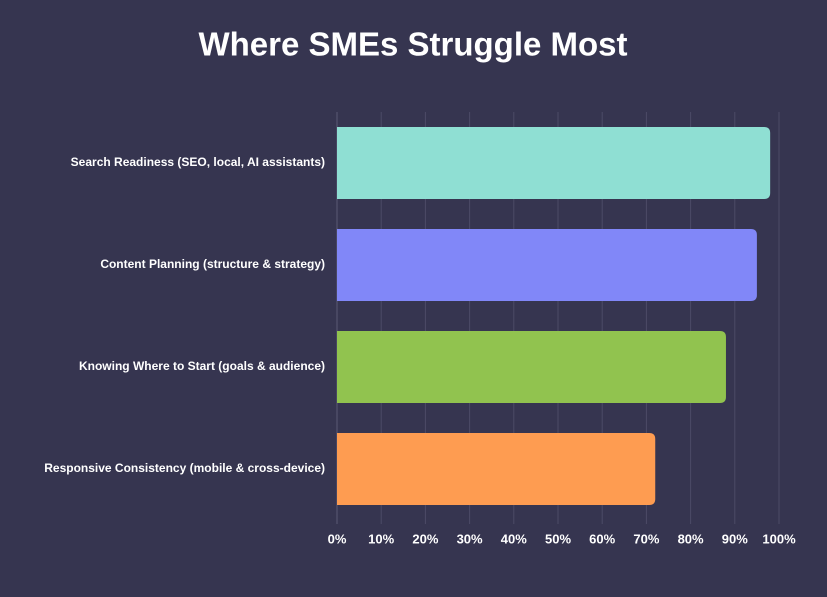 The width and height of the screenshot is (827, 597). Describe the element at coordinates (425, 538) in the screenshot. I see `x-tick-label: 20%` at that location.